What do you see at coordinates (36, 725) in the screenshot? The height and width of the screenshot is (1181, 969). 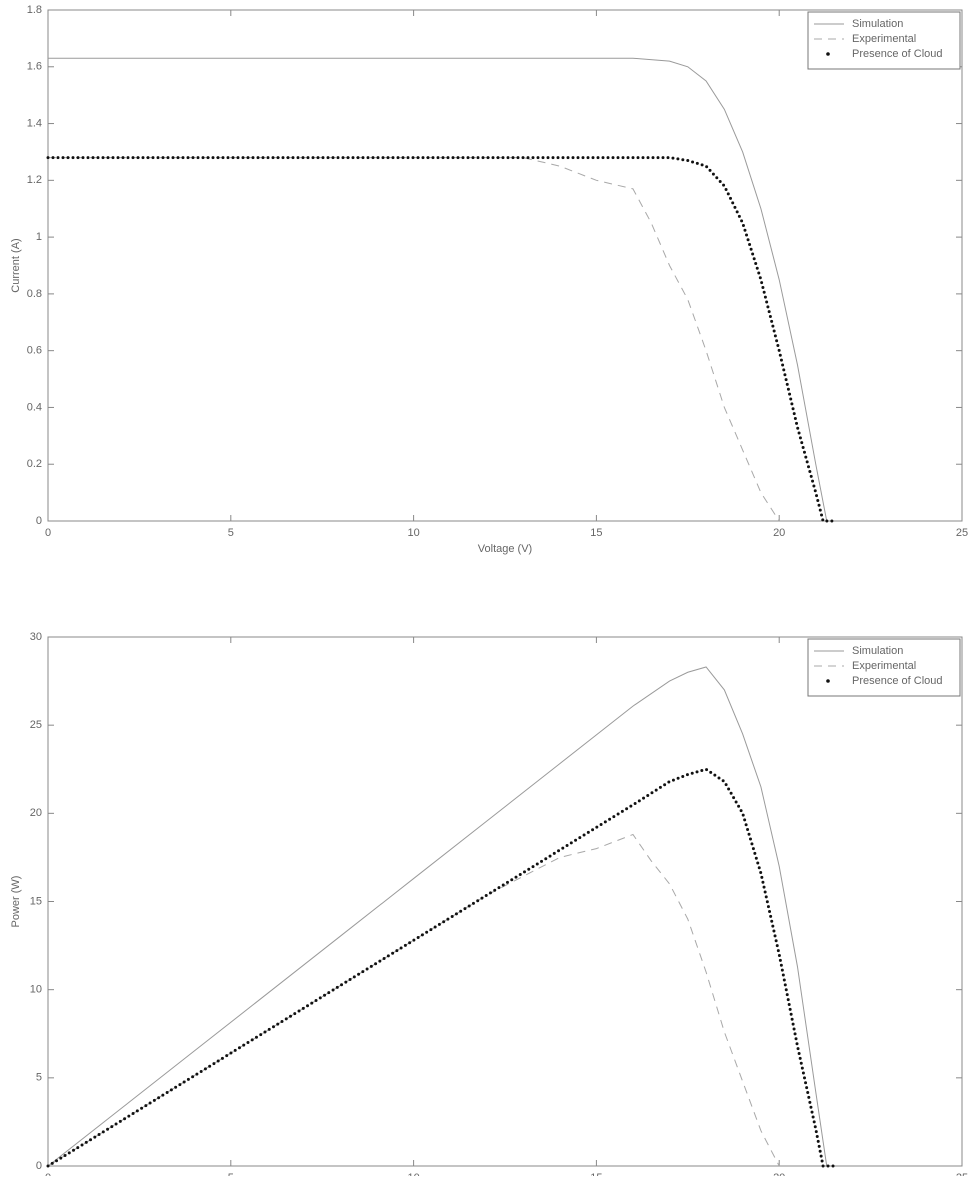 I see `y-tick-label: 25` at bounding box center [36, 725].